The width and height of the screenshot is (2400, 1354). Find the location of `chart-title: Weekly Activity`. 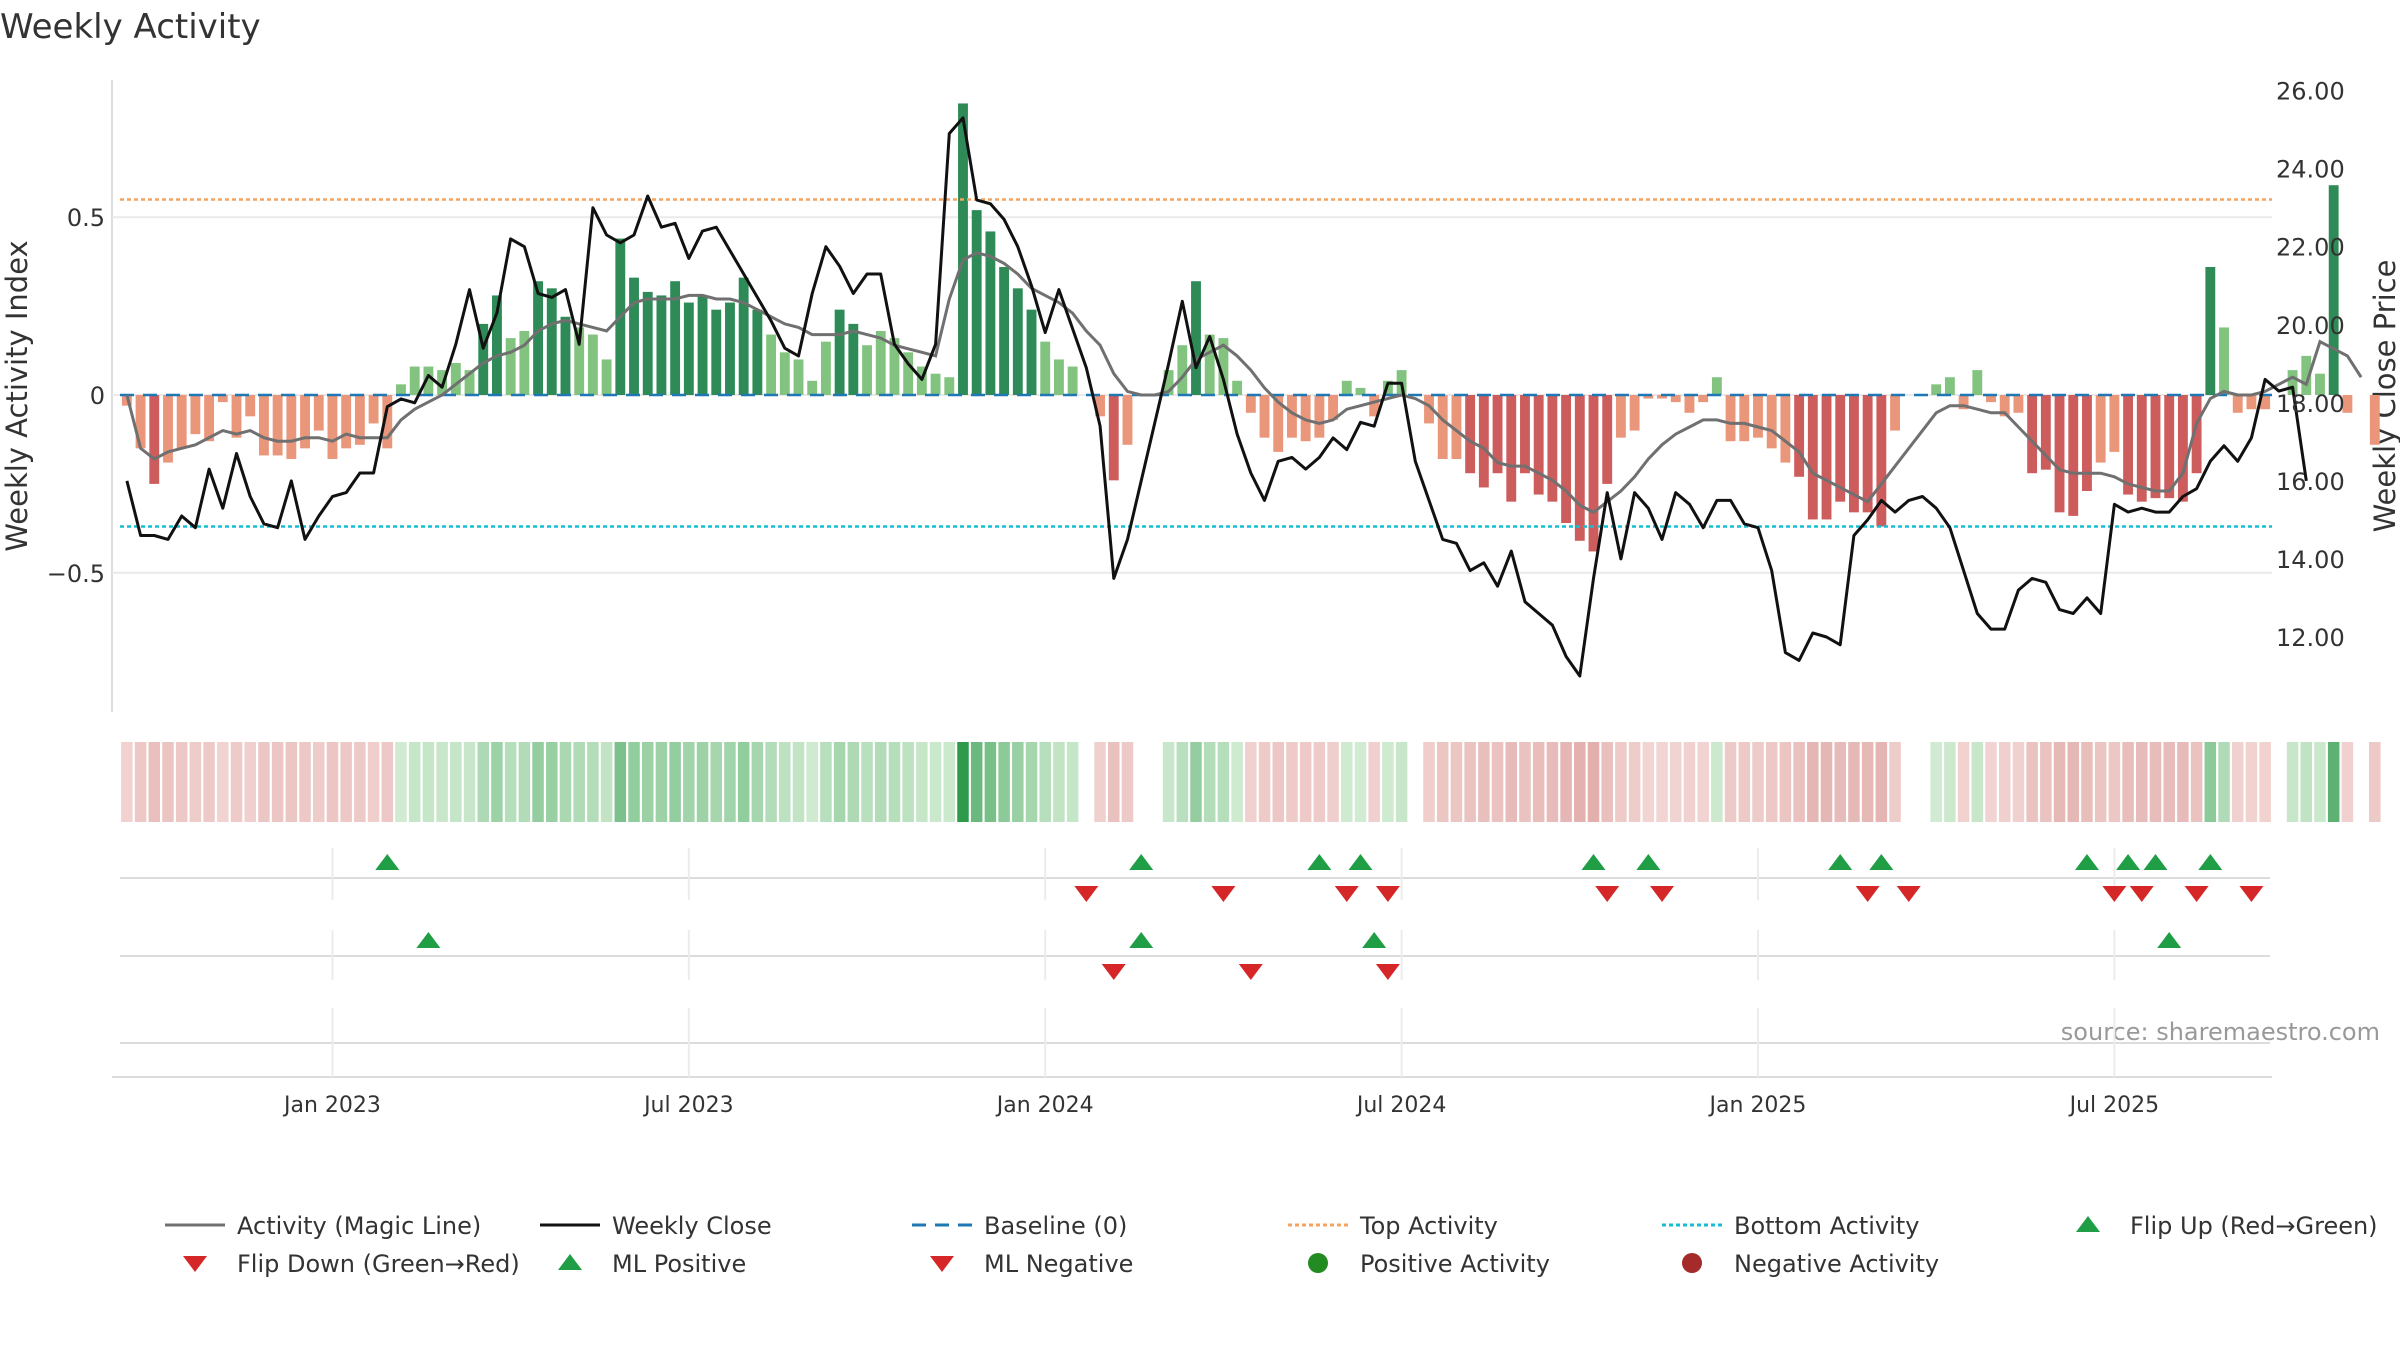

chart-title: Weekly Activity is located at coordinates (130, 27).